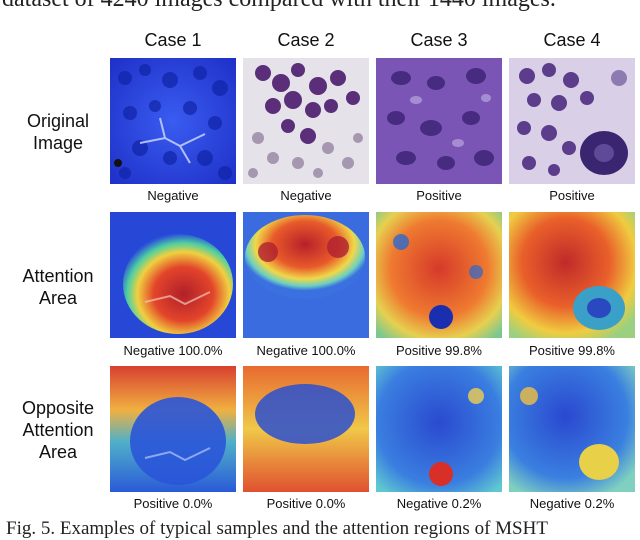  Describe the element at coordinates (58, 132) in the screenshot. I see `row-label-original-image: Original Image` at that location.